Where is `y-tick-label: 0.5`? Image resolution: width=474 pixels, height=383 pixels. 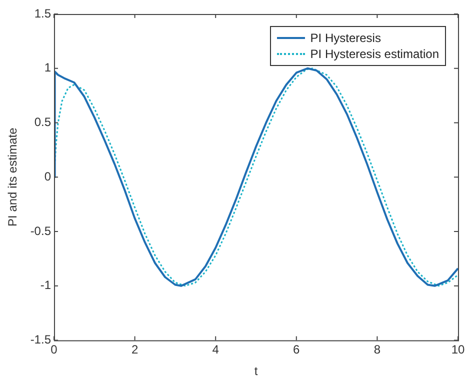
y-tick-label: 0.5 is located at coordinates (43, 122).